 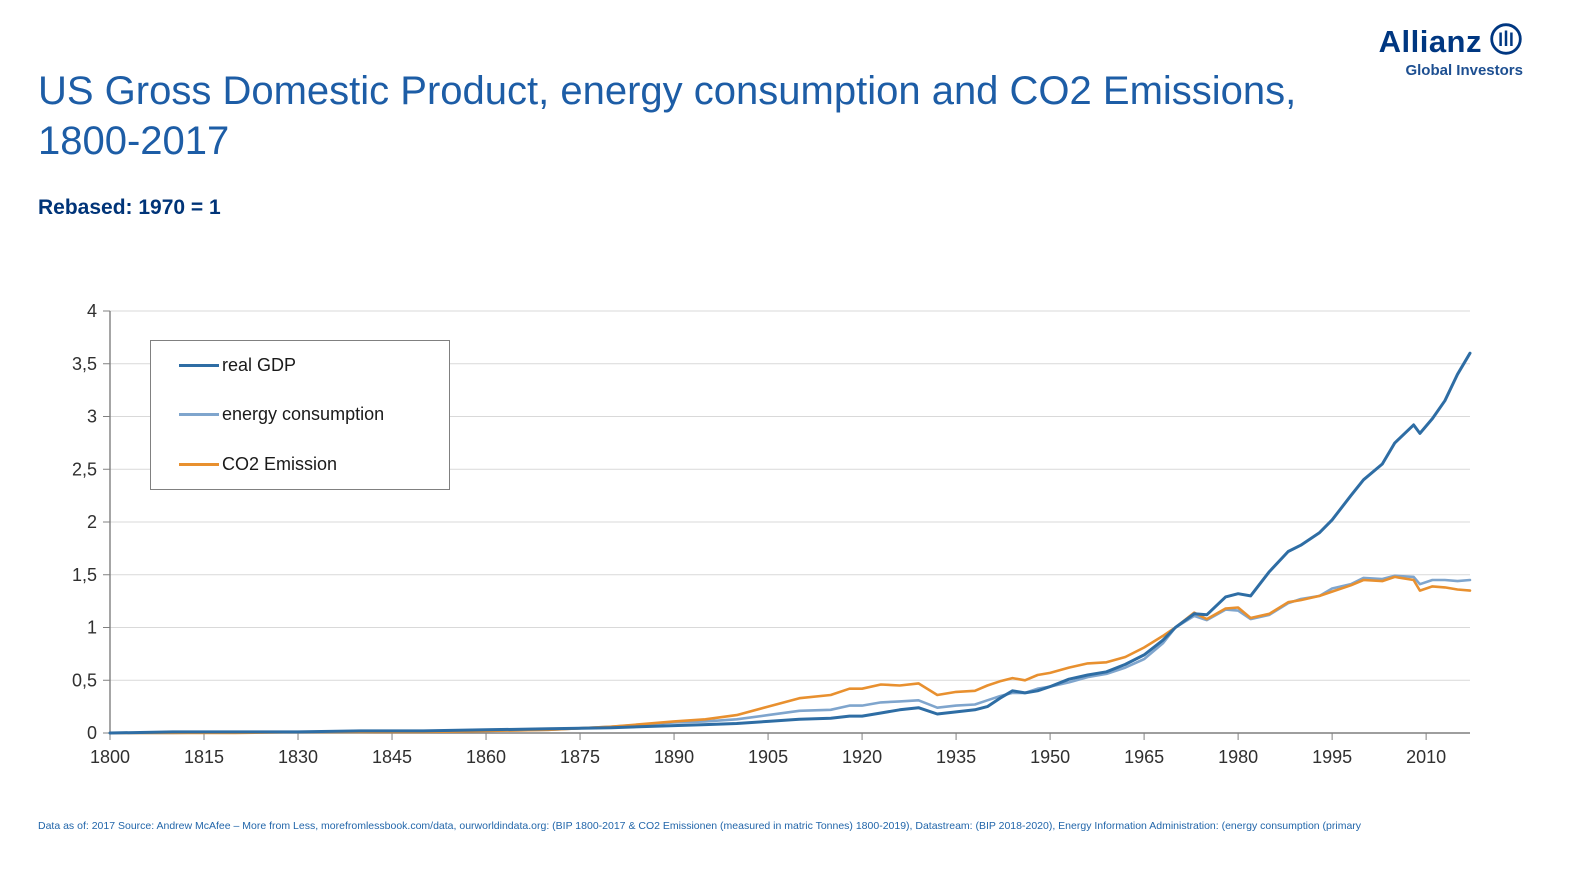 What do you see at coordinates (1506, 41) in the screenshot?
I see `allianz-eagle-icon` at bounding box center [1506, 41].